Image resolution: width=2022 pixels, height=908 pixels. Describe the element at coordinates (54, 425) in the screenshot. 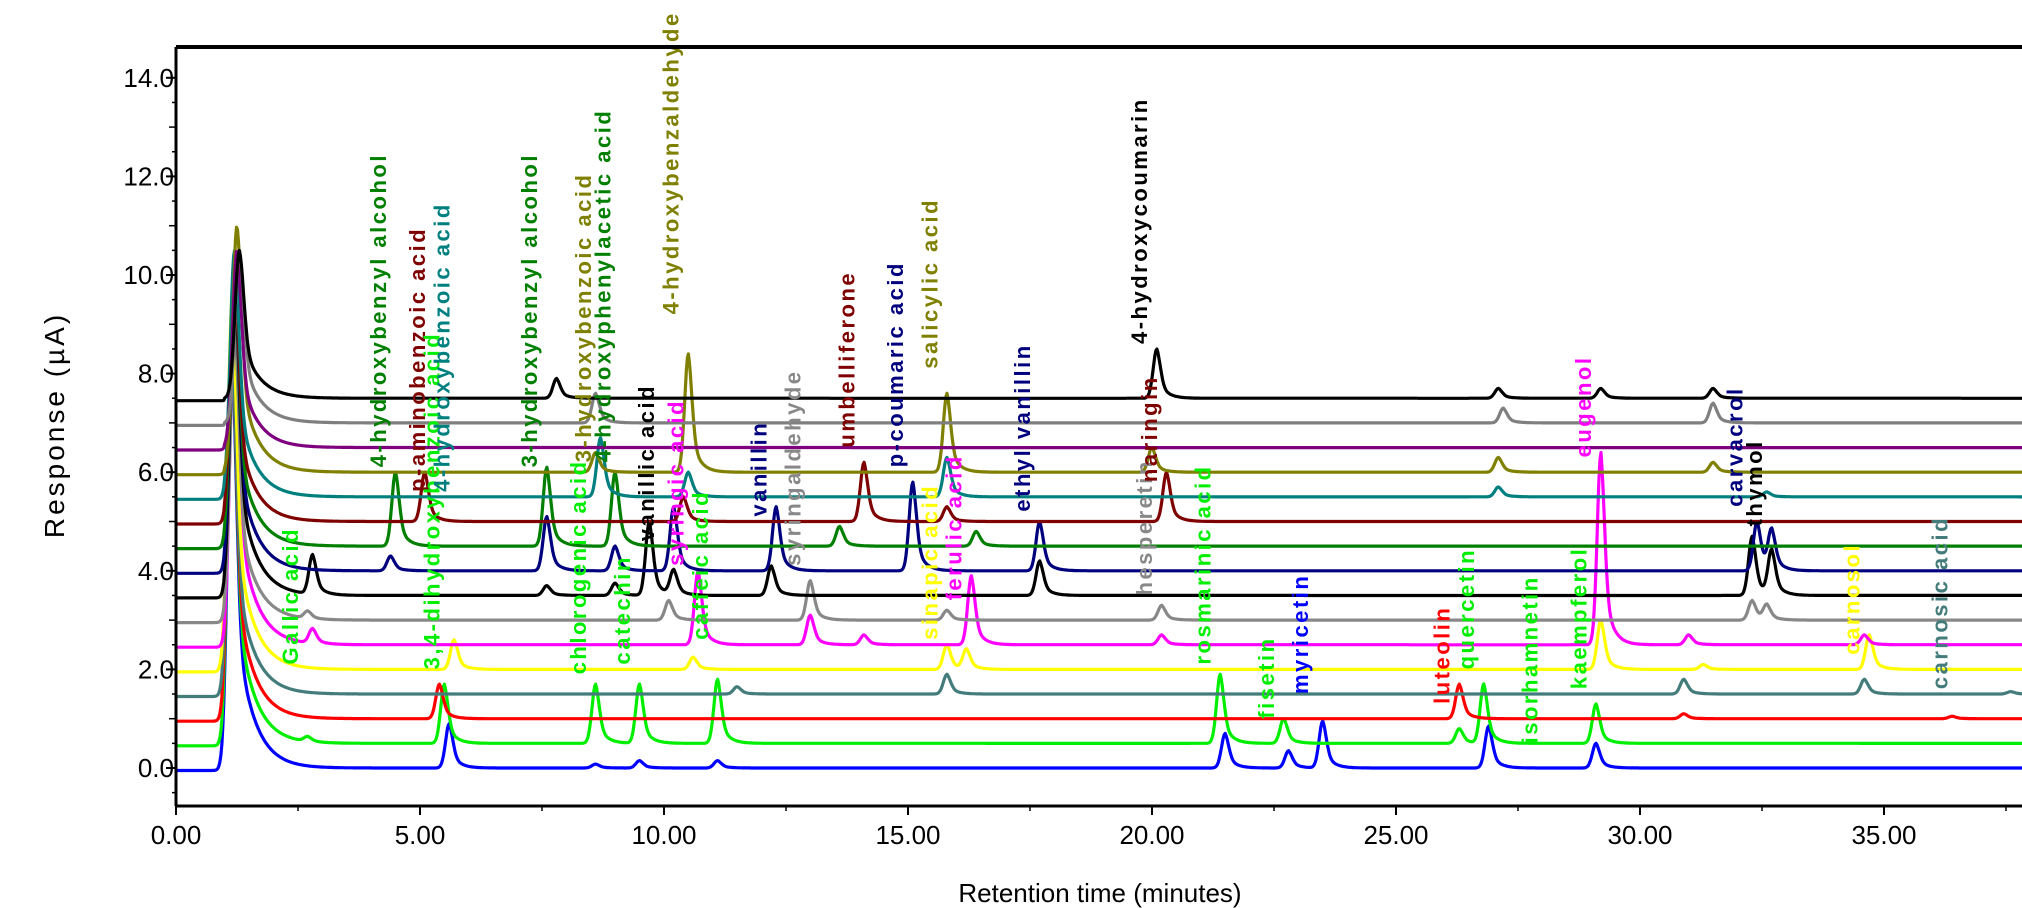

I see `y-axis-title: Response (µA)` at that location.